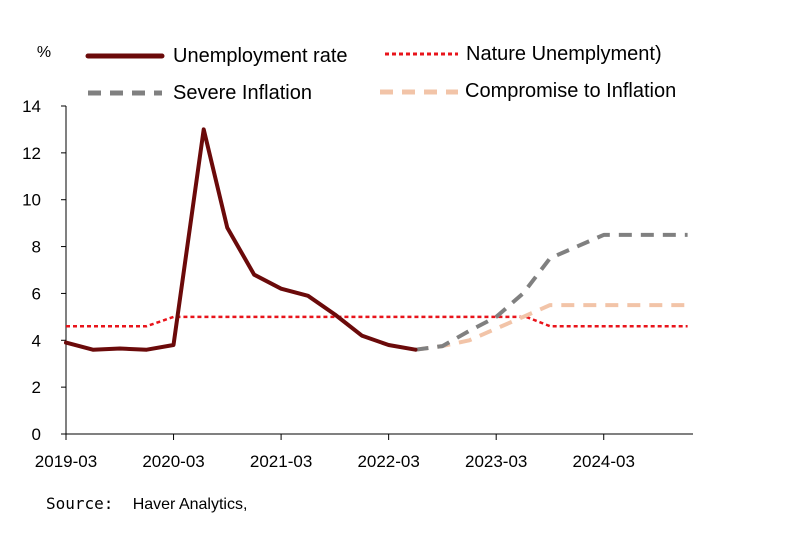 The width and height of the screenshot is (786, 537). Describe the element at coordinates (36, 340) in the screenshot. I see `y-tick-label: 4` at that location.